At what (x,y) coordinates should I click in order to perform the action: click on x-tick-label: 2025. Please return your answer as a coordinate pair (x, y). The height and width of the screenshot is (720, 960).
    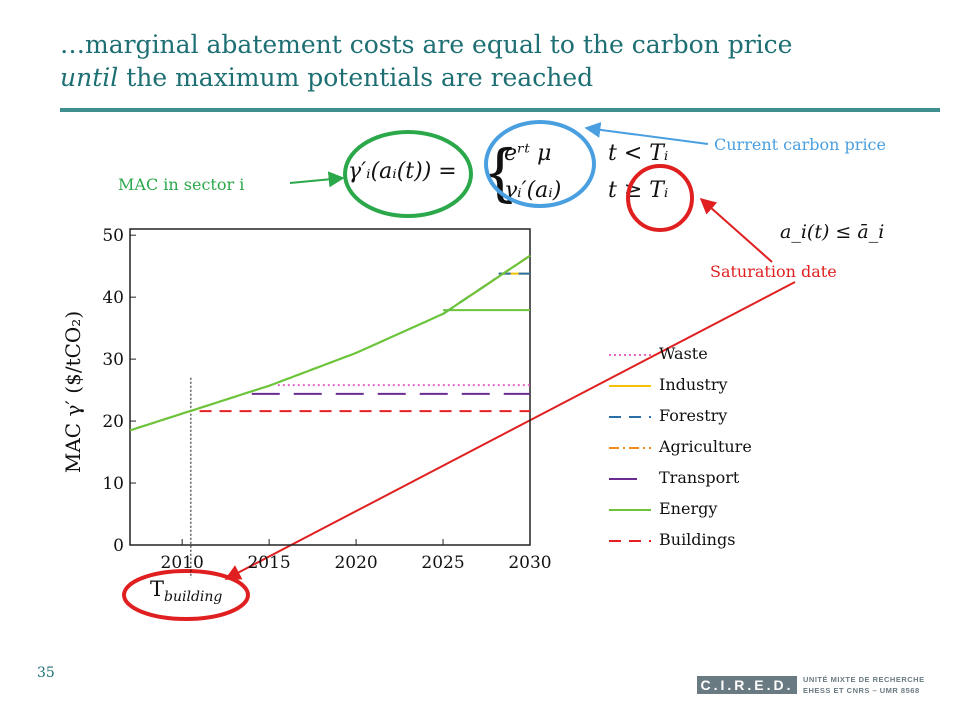
    Looking at the image, I should click on (442, 563).